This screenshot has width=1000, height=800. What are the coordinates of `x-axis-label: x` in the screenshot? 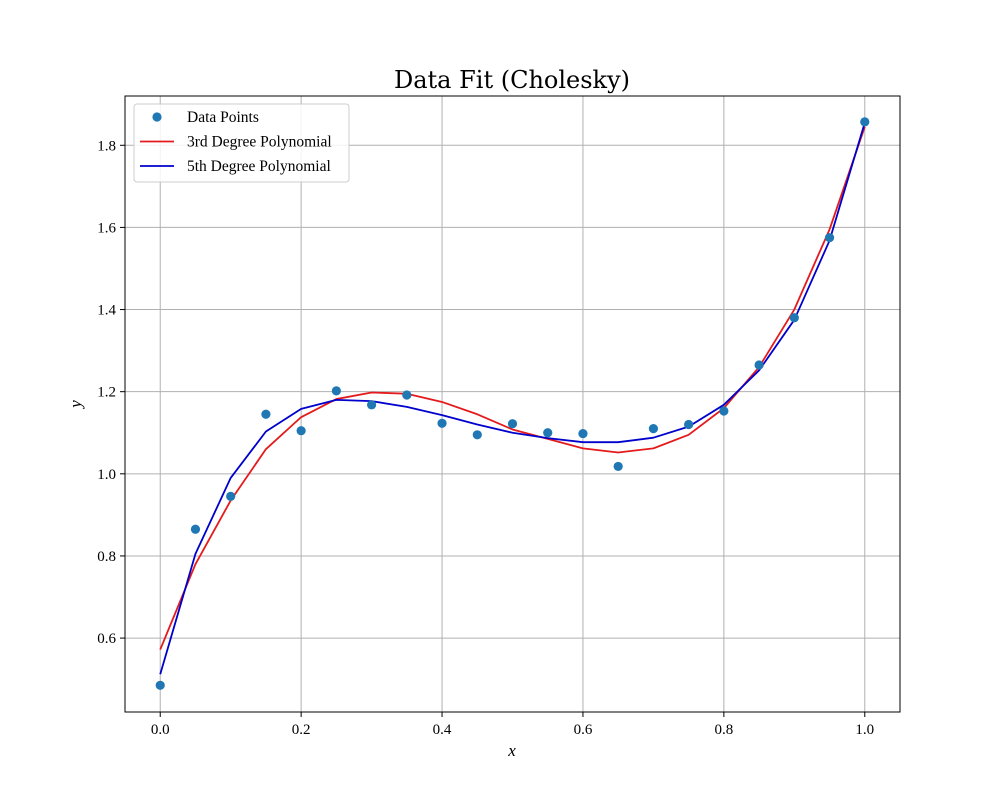 It's located at (511, 750).